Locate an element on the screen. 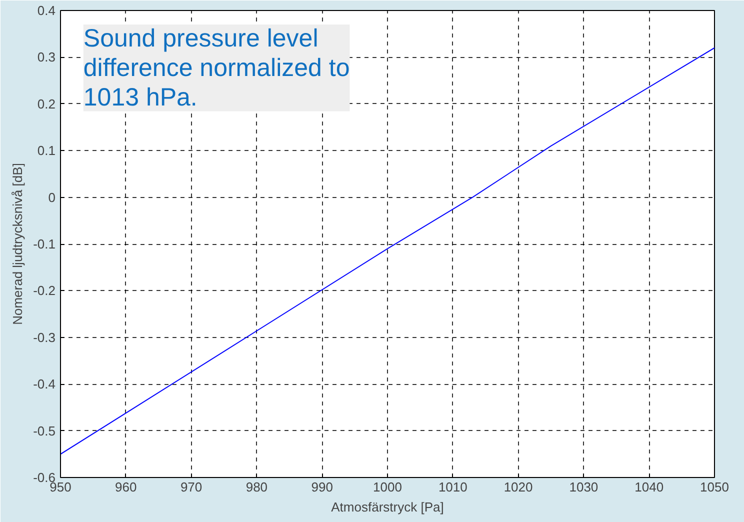 The width and height of the screenshot is (744, 522). y-tick-label: -0.3 is located at coordinates (44, 337).